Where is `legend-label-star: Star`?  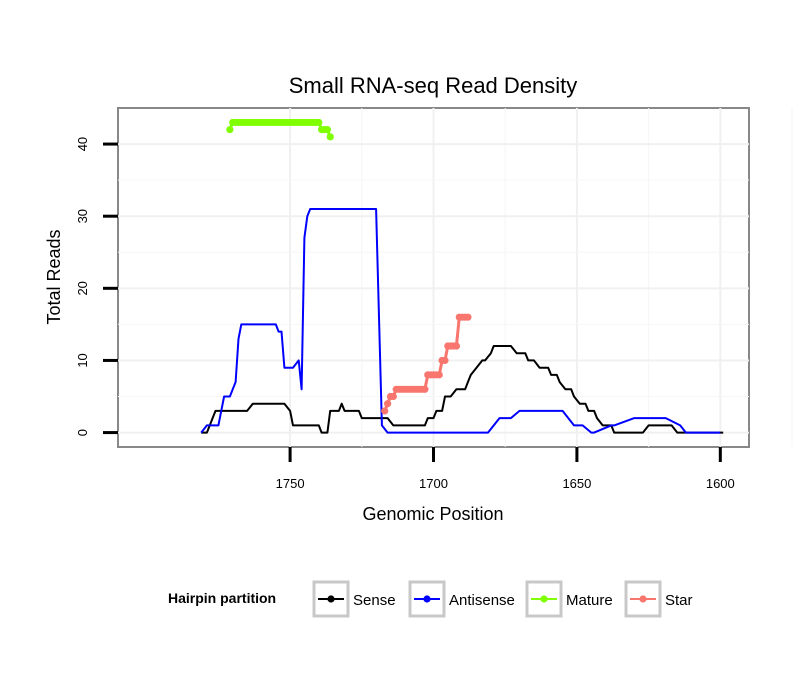 legend-label-star: Star is located at coordinates (679, 600).